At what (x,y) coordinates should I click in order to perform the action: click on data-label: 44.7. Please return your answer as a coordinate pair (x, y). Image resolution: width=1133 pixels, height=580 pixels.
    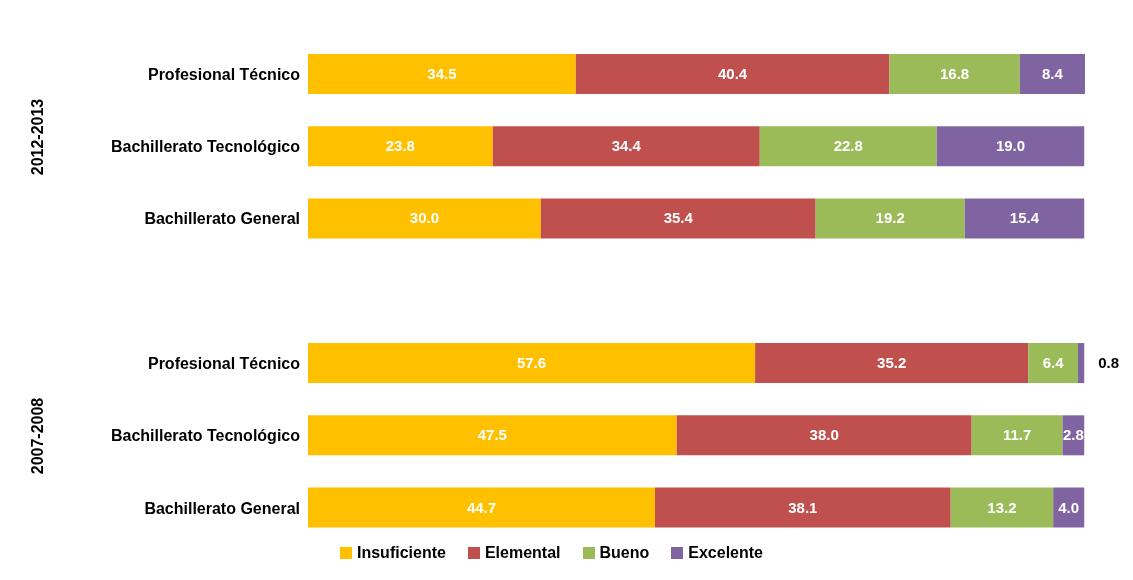
    Looking at the image, I should click on (481, 507).